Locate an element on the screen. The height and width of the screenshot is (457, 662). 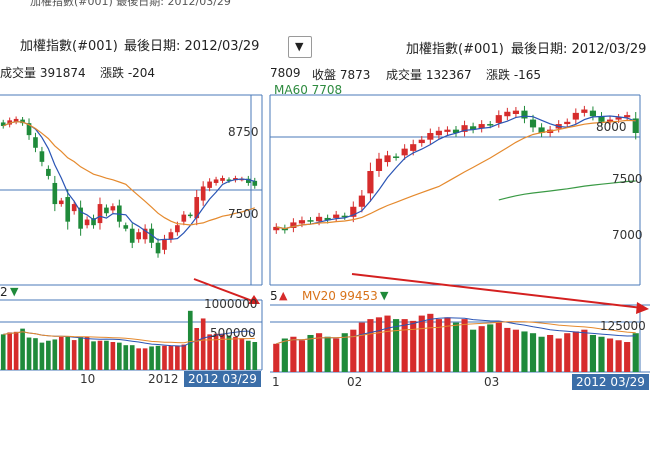
symbol-dropdown: ▼ is located at coordinates (300, 47).